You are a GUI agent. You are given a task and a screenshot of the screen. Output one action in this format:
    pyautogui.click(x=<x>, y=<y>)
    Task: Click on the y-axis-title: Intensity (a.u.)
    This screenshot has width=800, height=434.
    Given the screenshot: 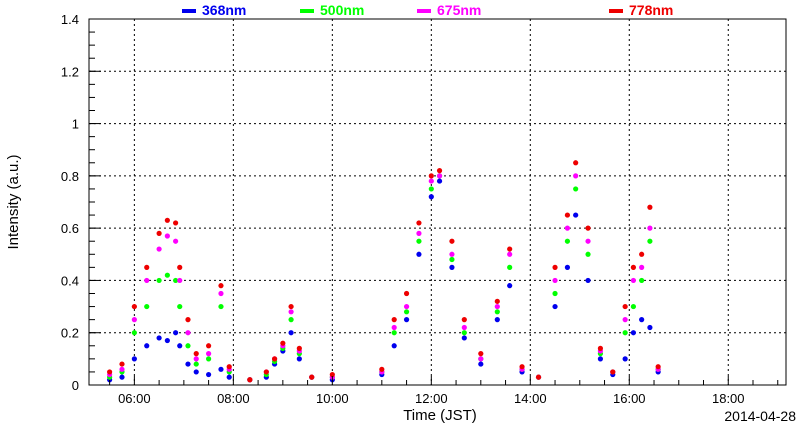 What is the action you would take?
    pyautogui.click(x=13, y=201)
    